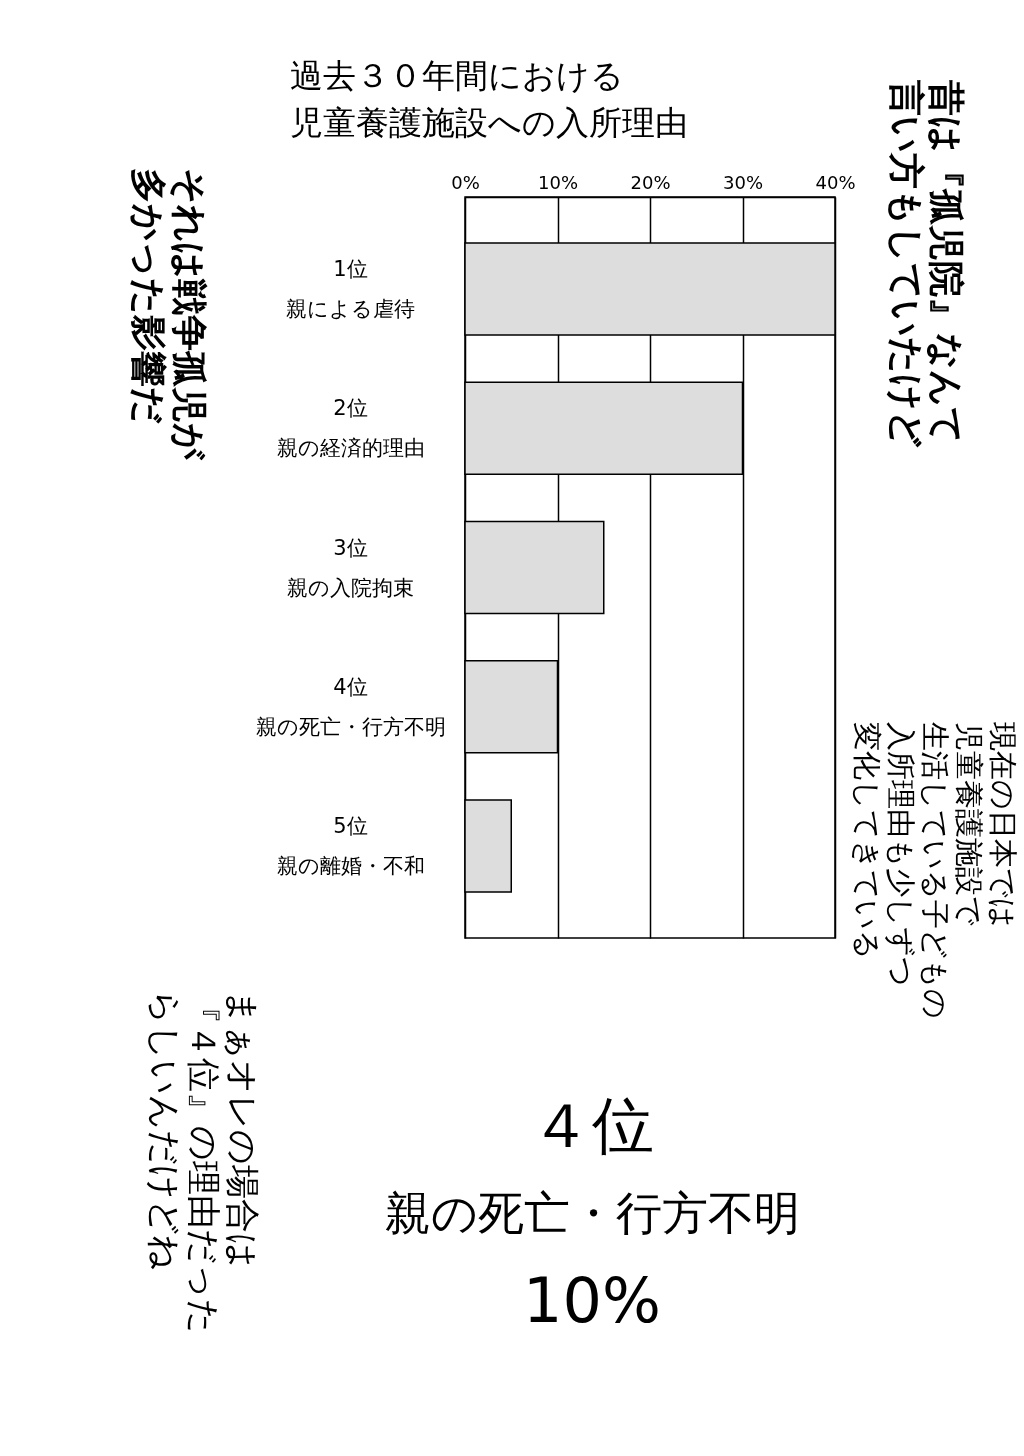 Image resolution: width=1024 pixels, height=1456 pixels. I want to click on y-tick-label: 3位親の入院拘束, so click(350, 567).